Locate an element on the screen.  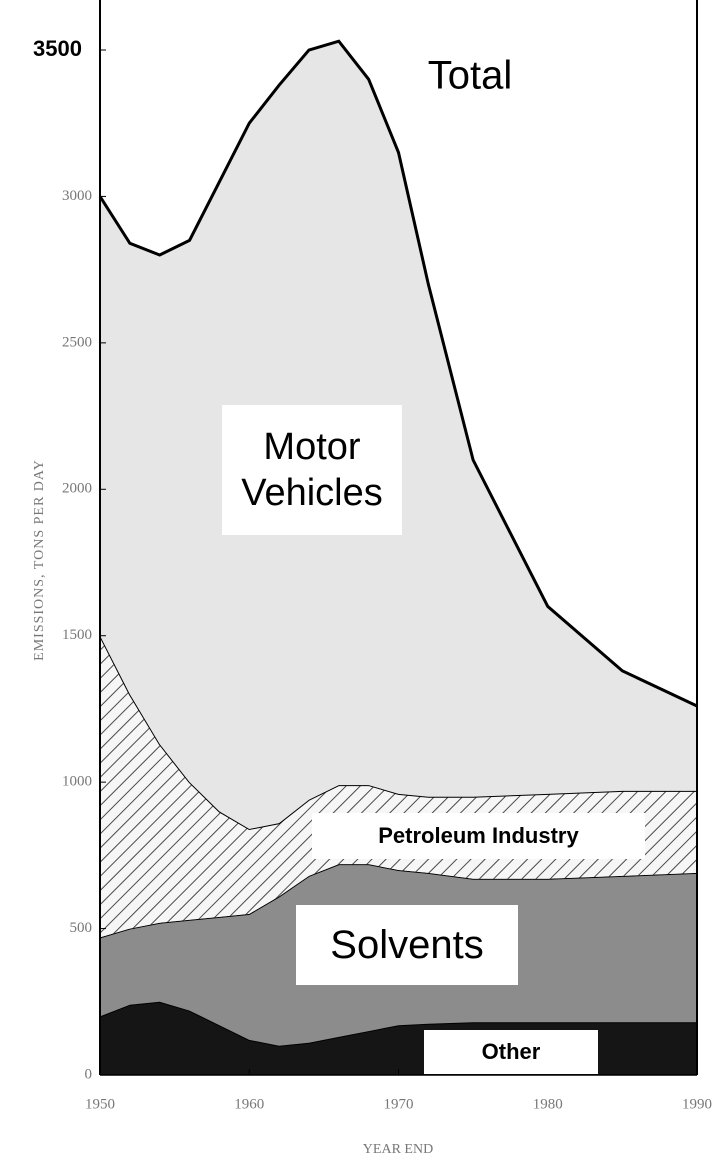
y-tick-label: 2000 is located at coordinates (77, 489).